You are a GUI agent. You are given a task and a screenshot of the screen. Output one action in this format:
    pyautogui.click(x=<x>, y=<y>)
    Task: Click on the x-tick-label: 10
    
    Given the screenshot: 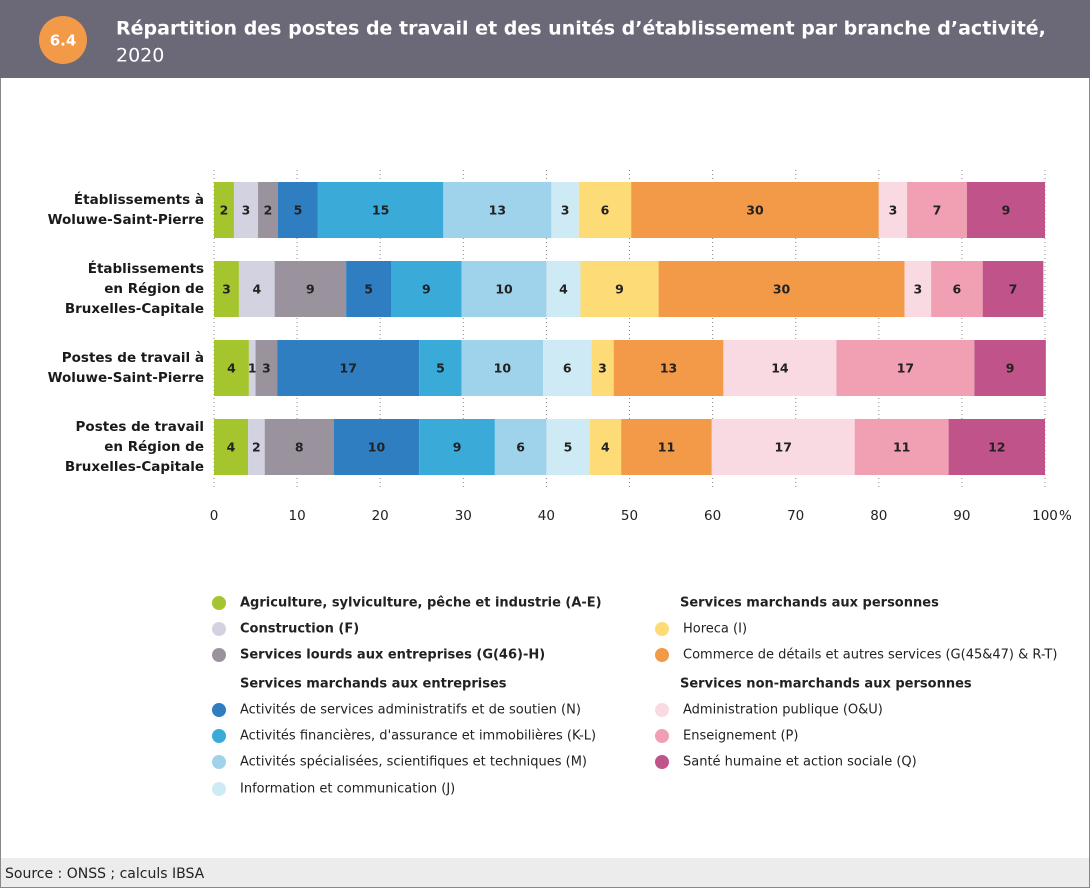 What is the action you would take?
    pyautogui.click(x=297, y=516)
    